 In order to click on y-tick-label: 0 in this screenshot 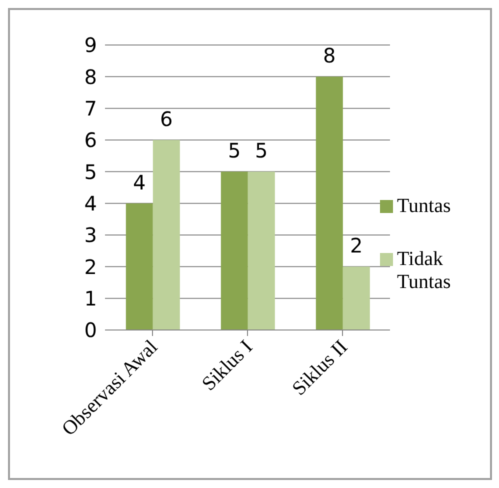, I will do `click(90, 330)`.